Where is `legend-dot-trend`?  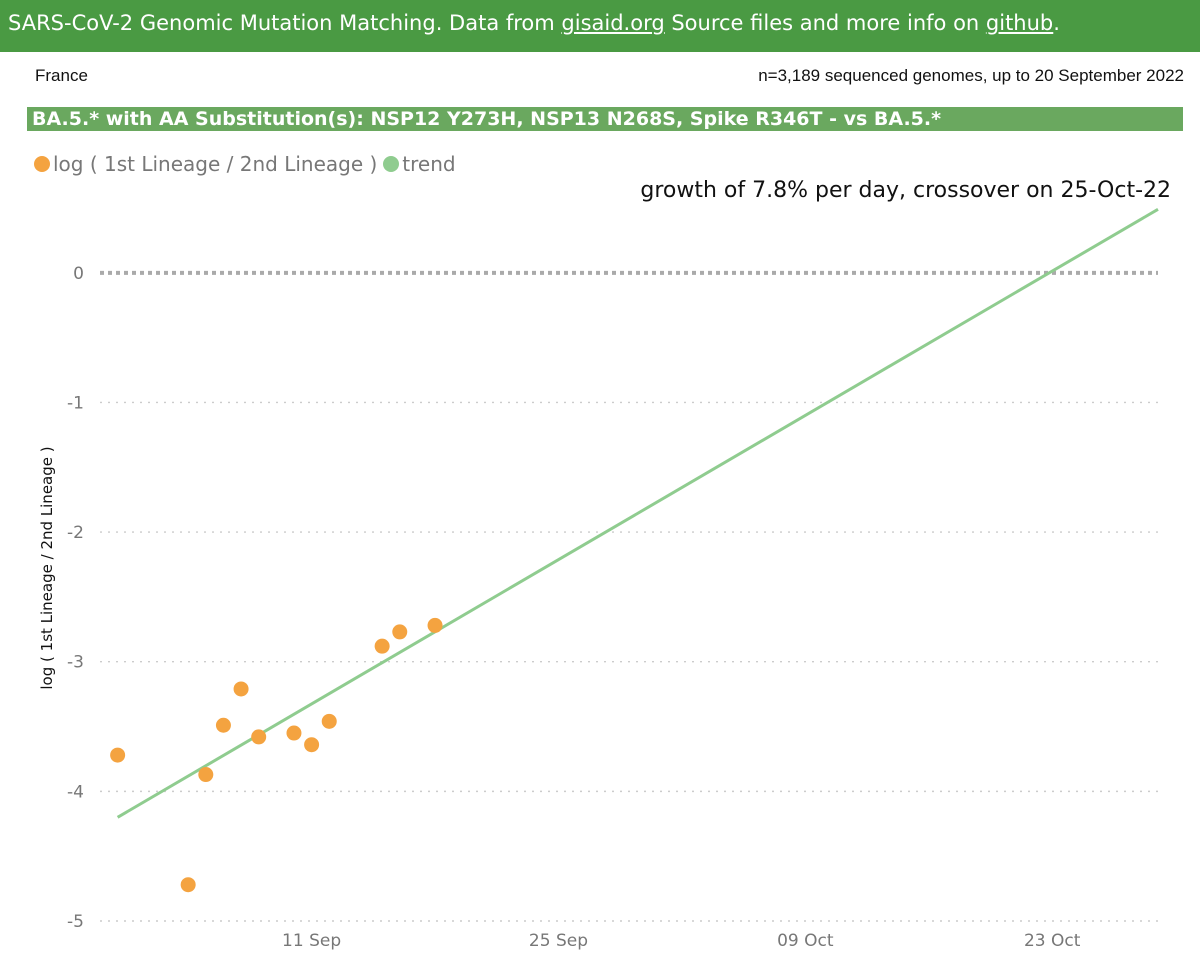 legend-dot-trend is located at coordinates (391, 164).